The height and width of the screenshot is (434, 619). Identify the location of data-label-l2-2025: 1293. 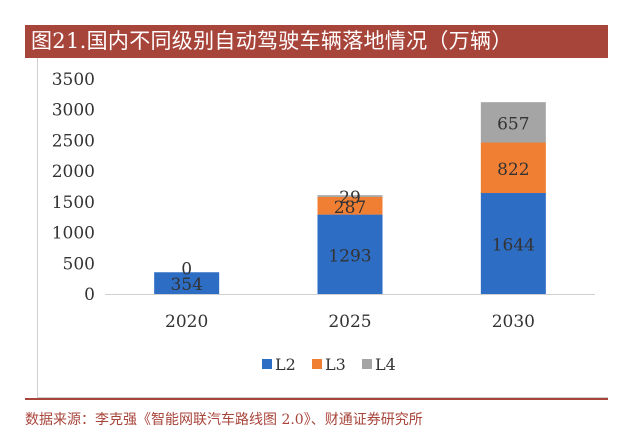
(349, 256).